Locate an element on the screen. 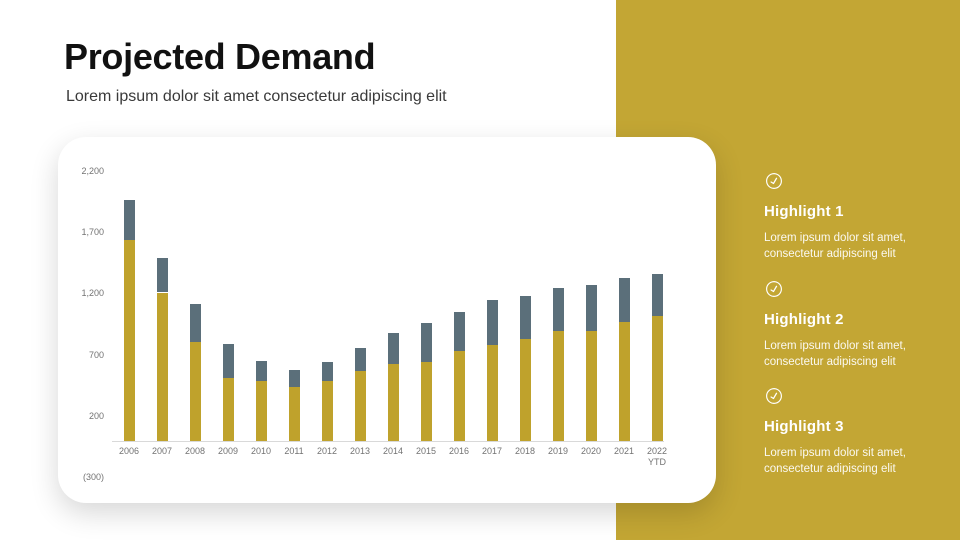 This screenshot has width=960, height=540. bar-2012-gray-segment is located at coordinates (327, 371).